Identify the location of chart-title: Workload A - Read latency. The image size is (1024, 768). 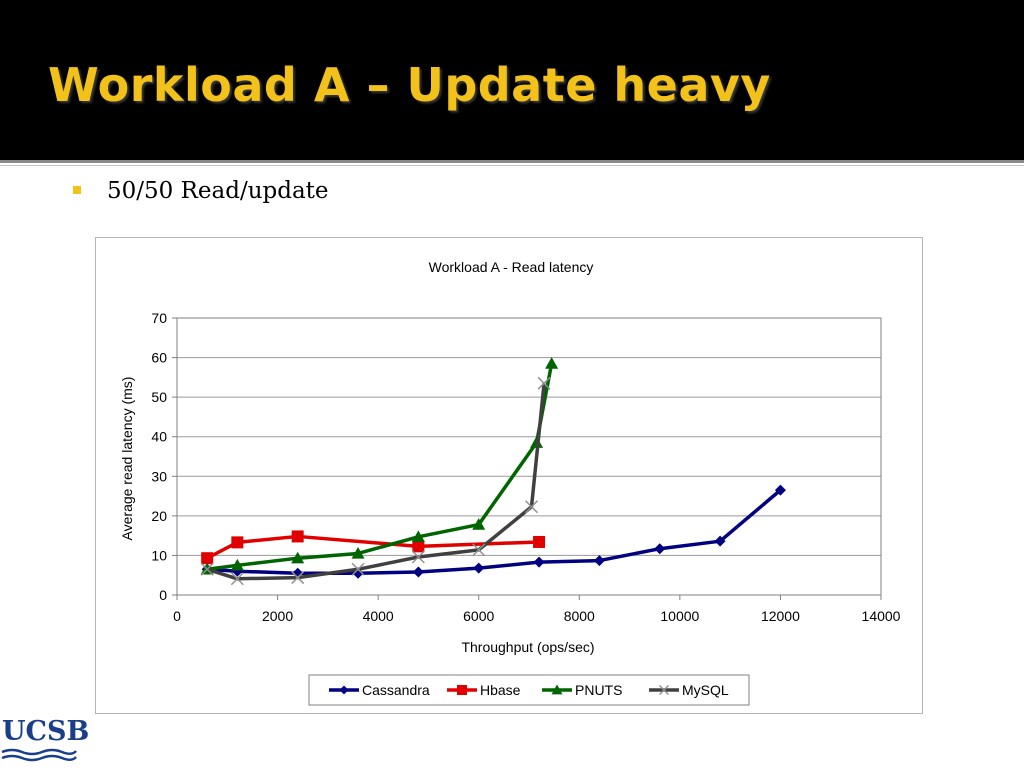
(511, 267).